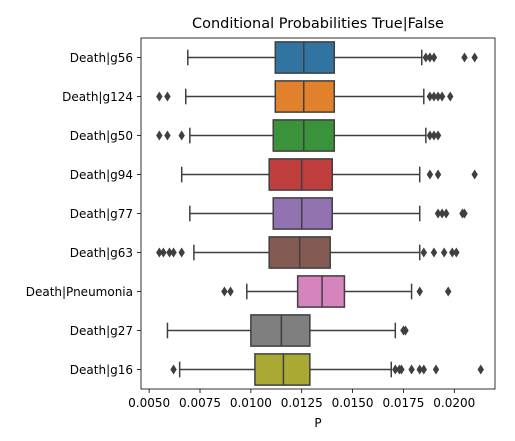 This screenshot has width=515, height=441. I want to click on y-tick-label: Death|Pneumonia, so click(79, 292).